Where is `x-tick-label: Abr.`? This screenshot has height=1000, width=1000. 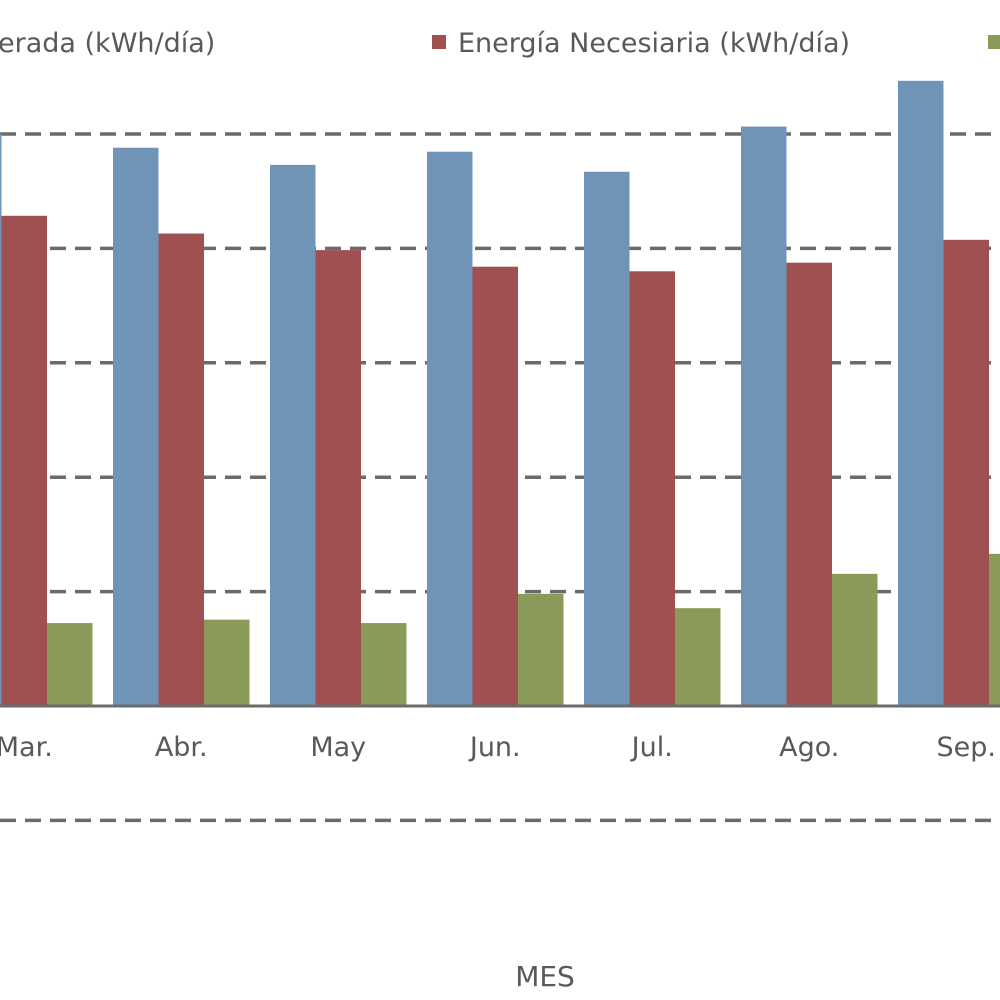
x-tick-label: Abr. is located at coordinates (181, 747).